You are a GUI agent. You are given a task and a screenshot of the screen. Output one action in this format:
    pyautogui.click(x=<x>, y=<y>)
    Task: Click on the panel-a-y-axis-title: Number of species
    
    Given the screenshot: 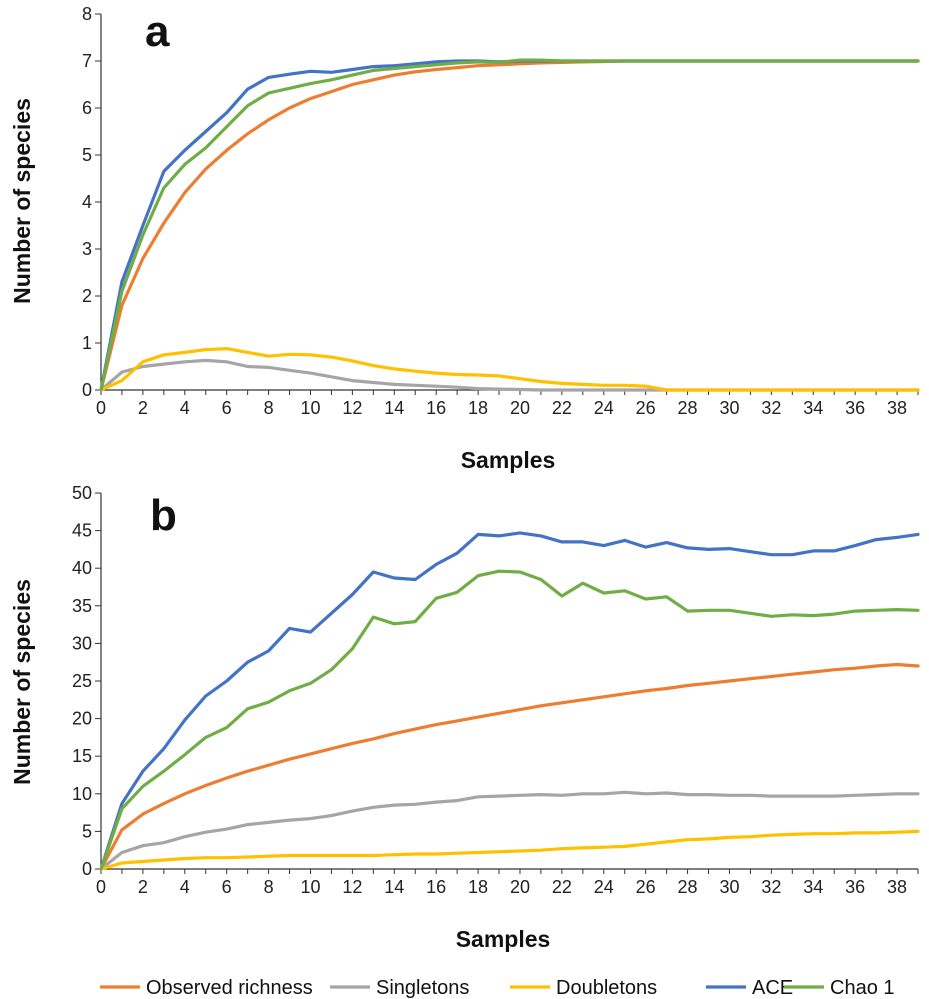 What is the action you would take?
    pyautogui.click(x=22, y=201)
    